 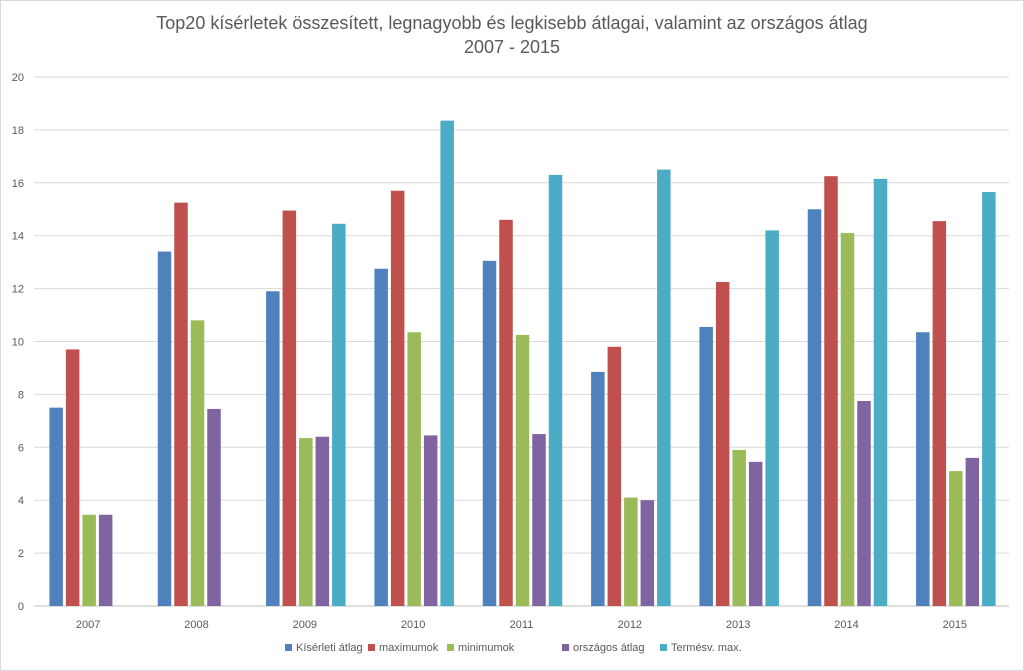 I want to click on legend-label: országos átlag, so click(x=609, y=648).